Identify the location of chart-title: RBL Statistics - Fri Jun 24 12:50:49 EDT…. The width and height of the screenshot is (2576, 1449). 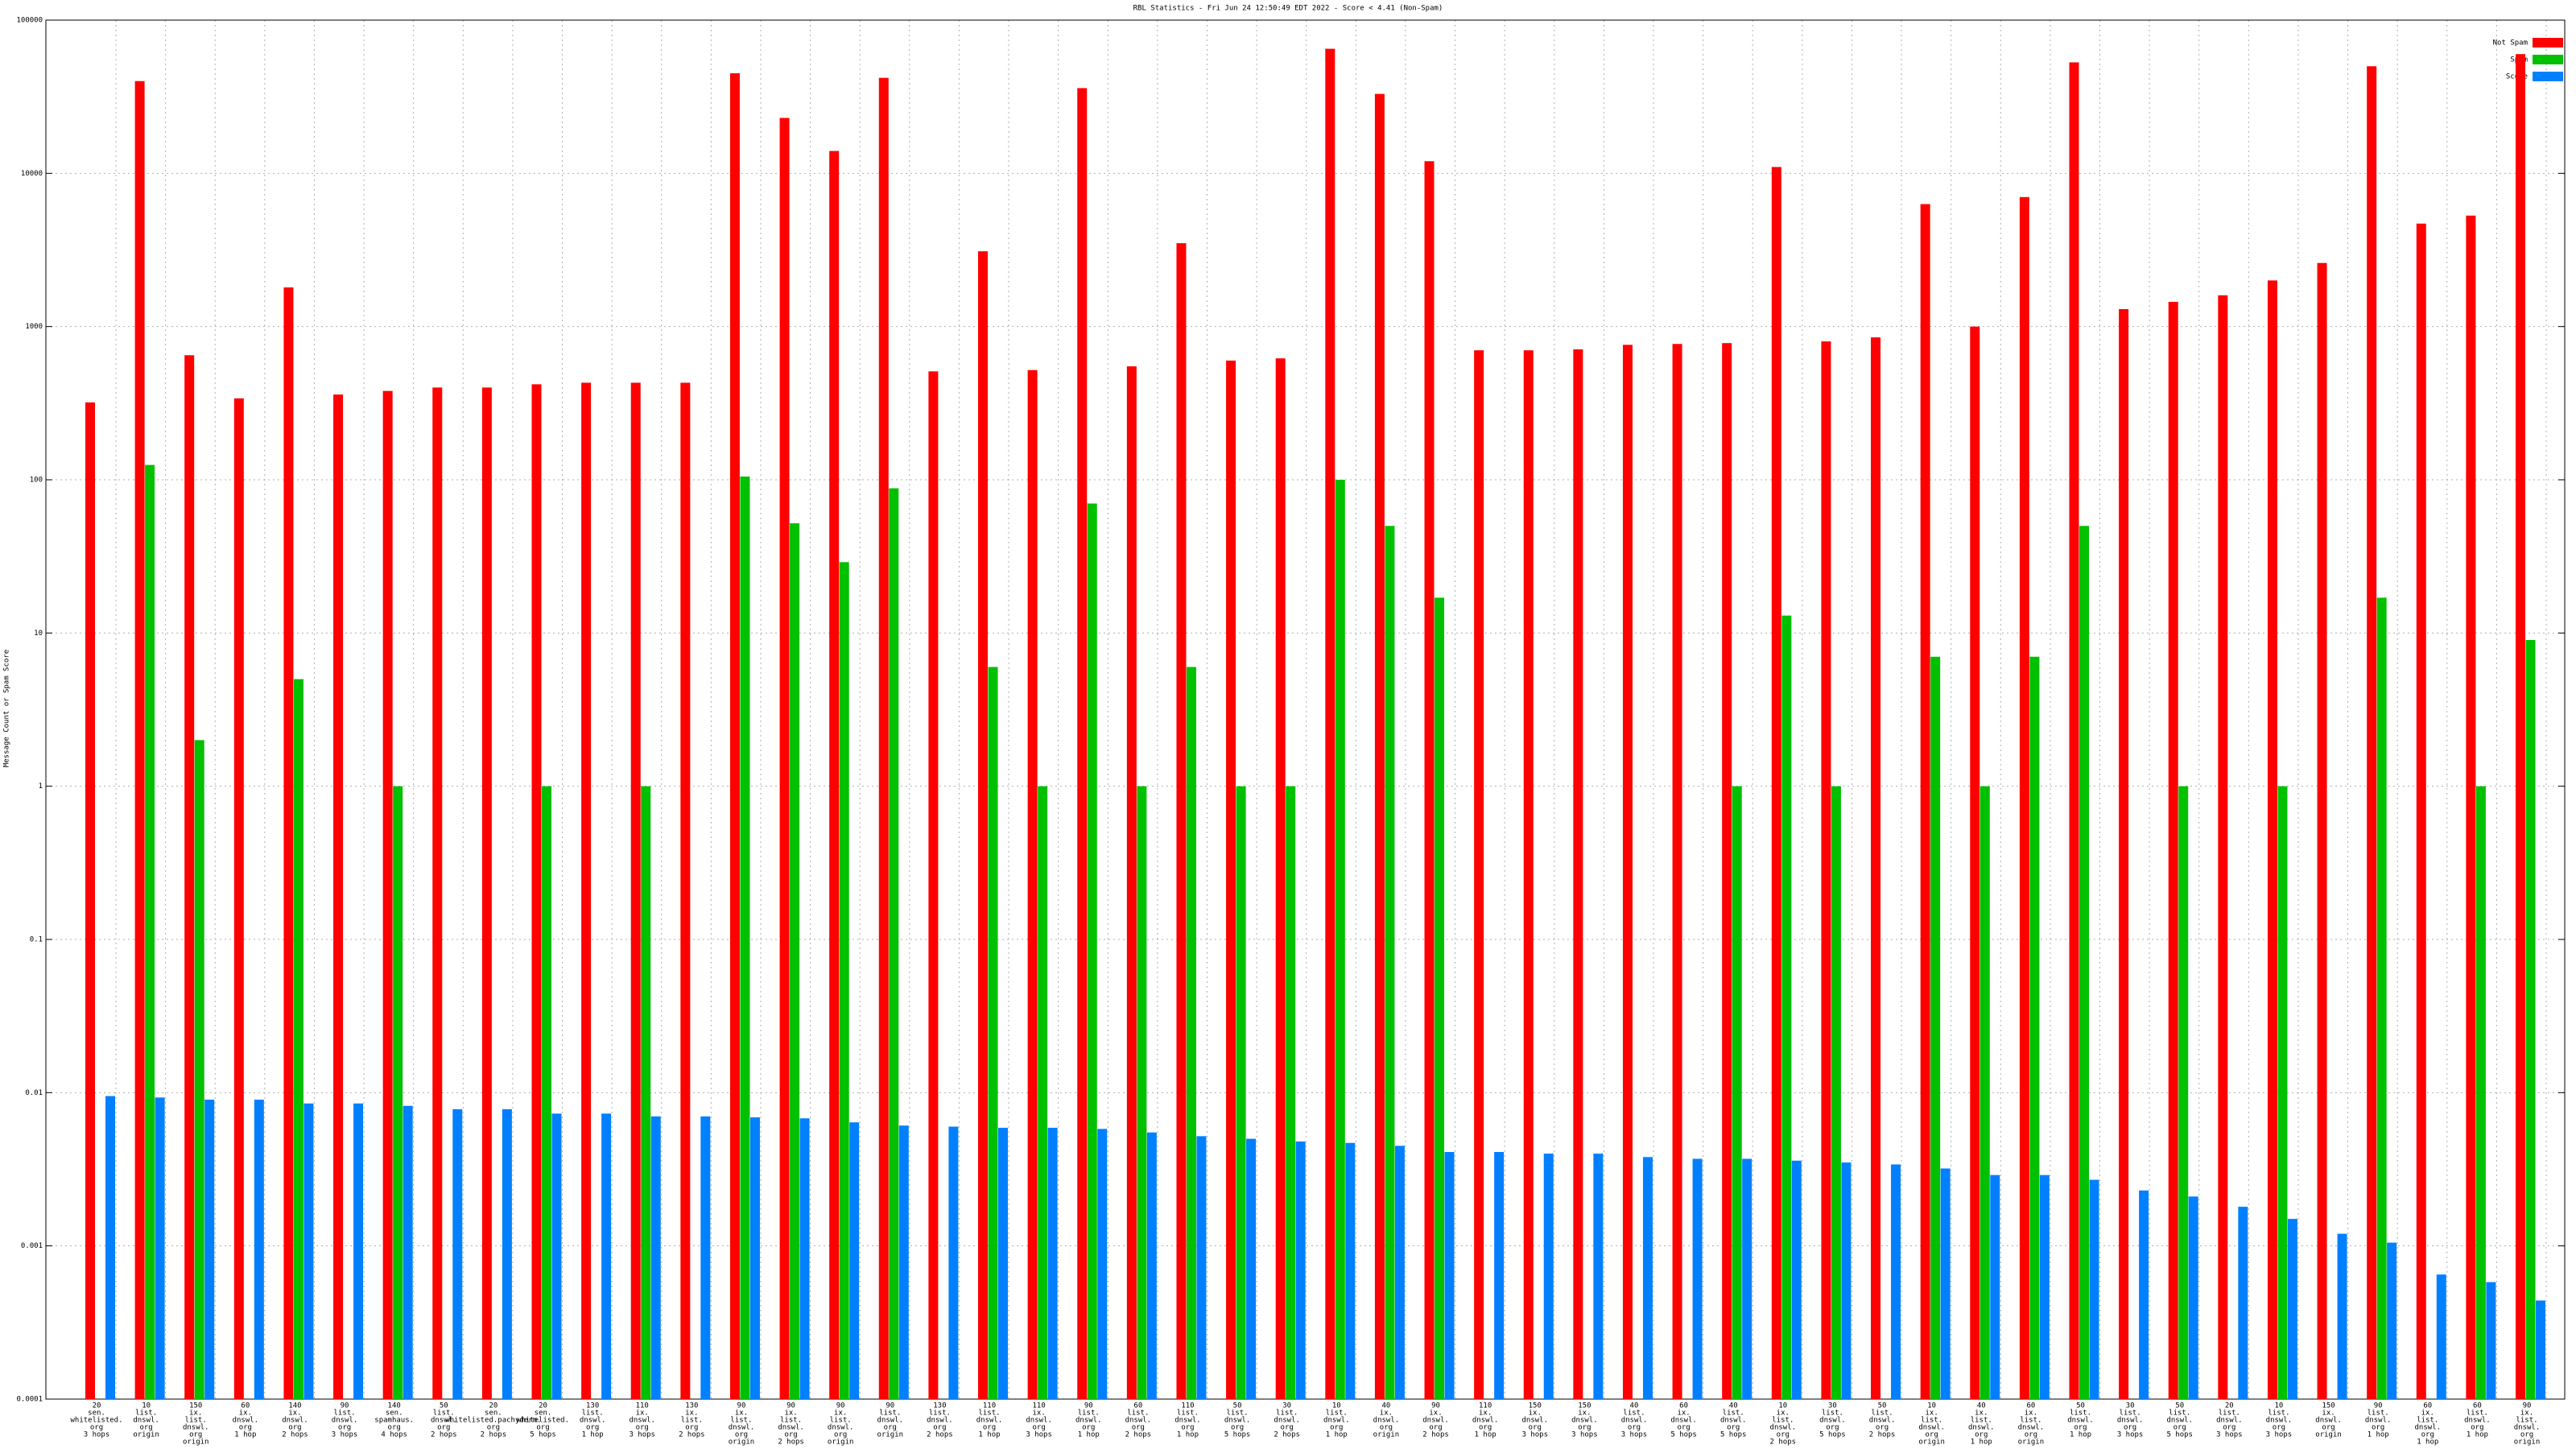
(1288, 9).